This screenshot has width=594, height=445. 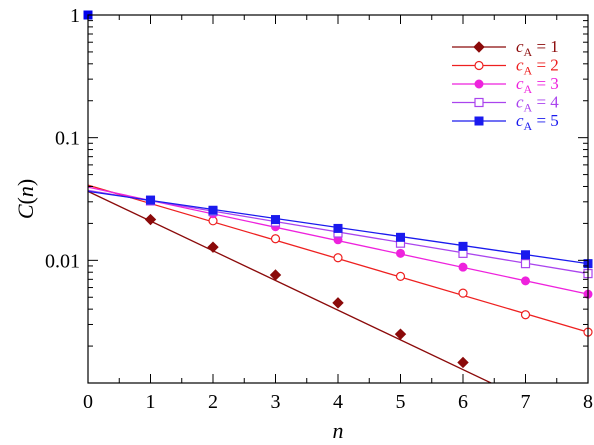 I want to click on x-axis-label: n, so click(x=338, y=430).